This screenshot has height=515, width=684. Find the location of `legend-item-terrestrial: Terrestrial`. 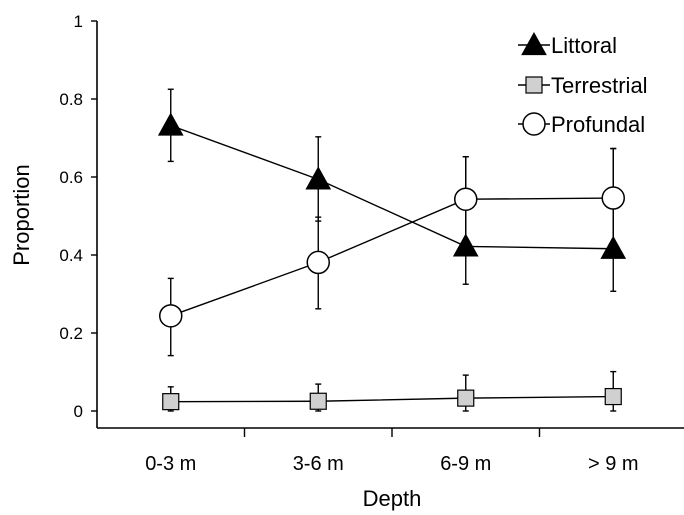

legend-item-terrestrial: Terrestrial is located at coordinates (583, 85).